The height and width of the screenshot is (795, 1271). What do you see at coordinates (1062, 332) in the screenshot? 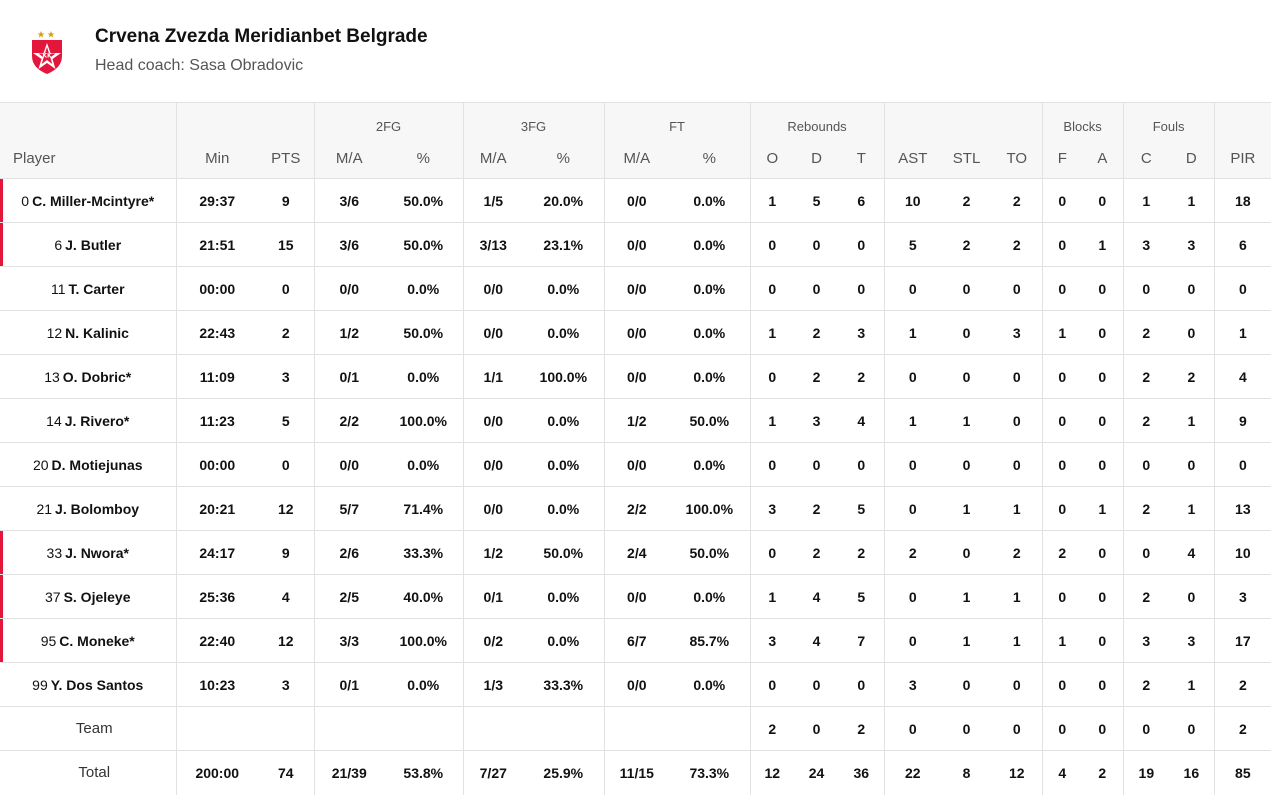
I see `stat-blk-f: 1` at bounding box center [1062, 332].